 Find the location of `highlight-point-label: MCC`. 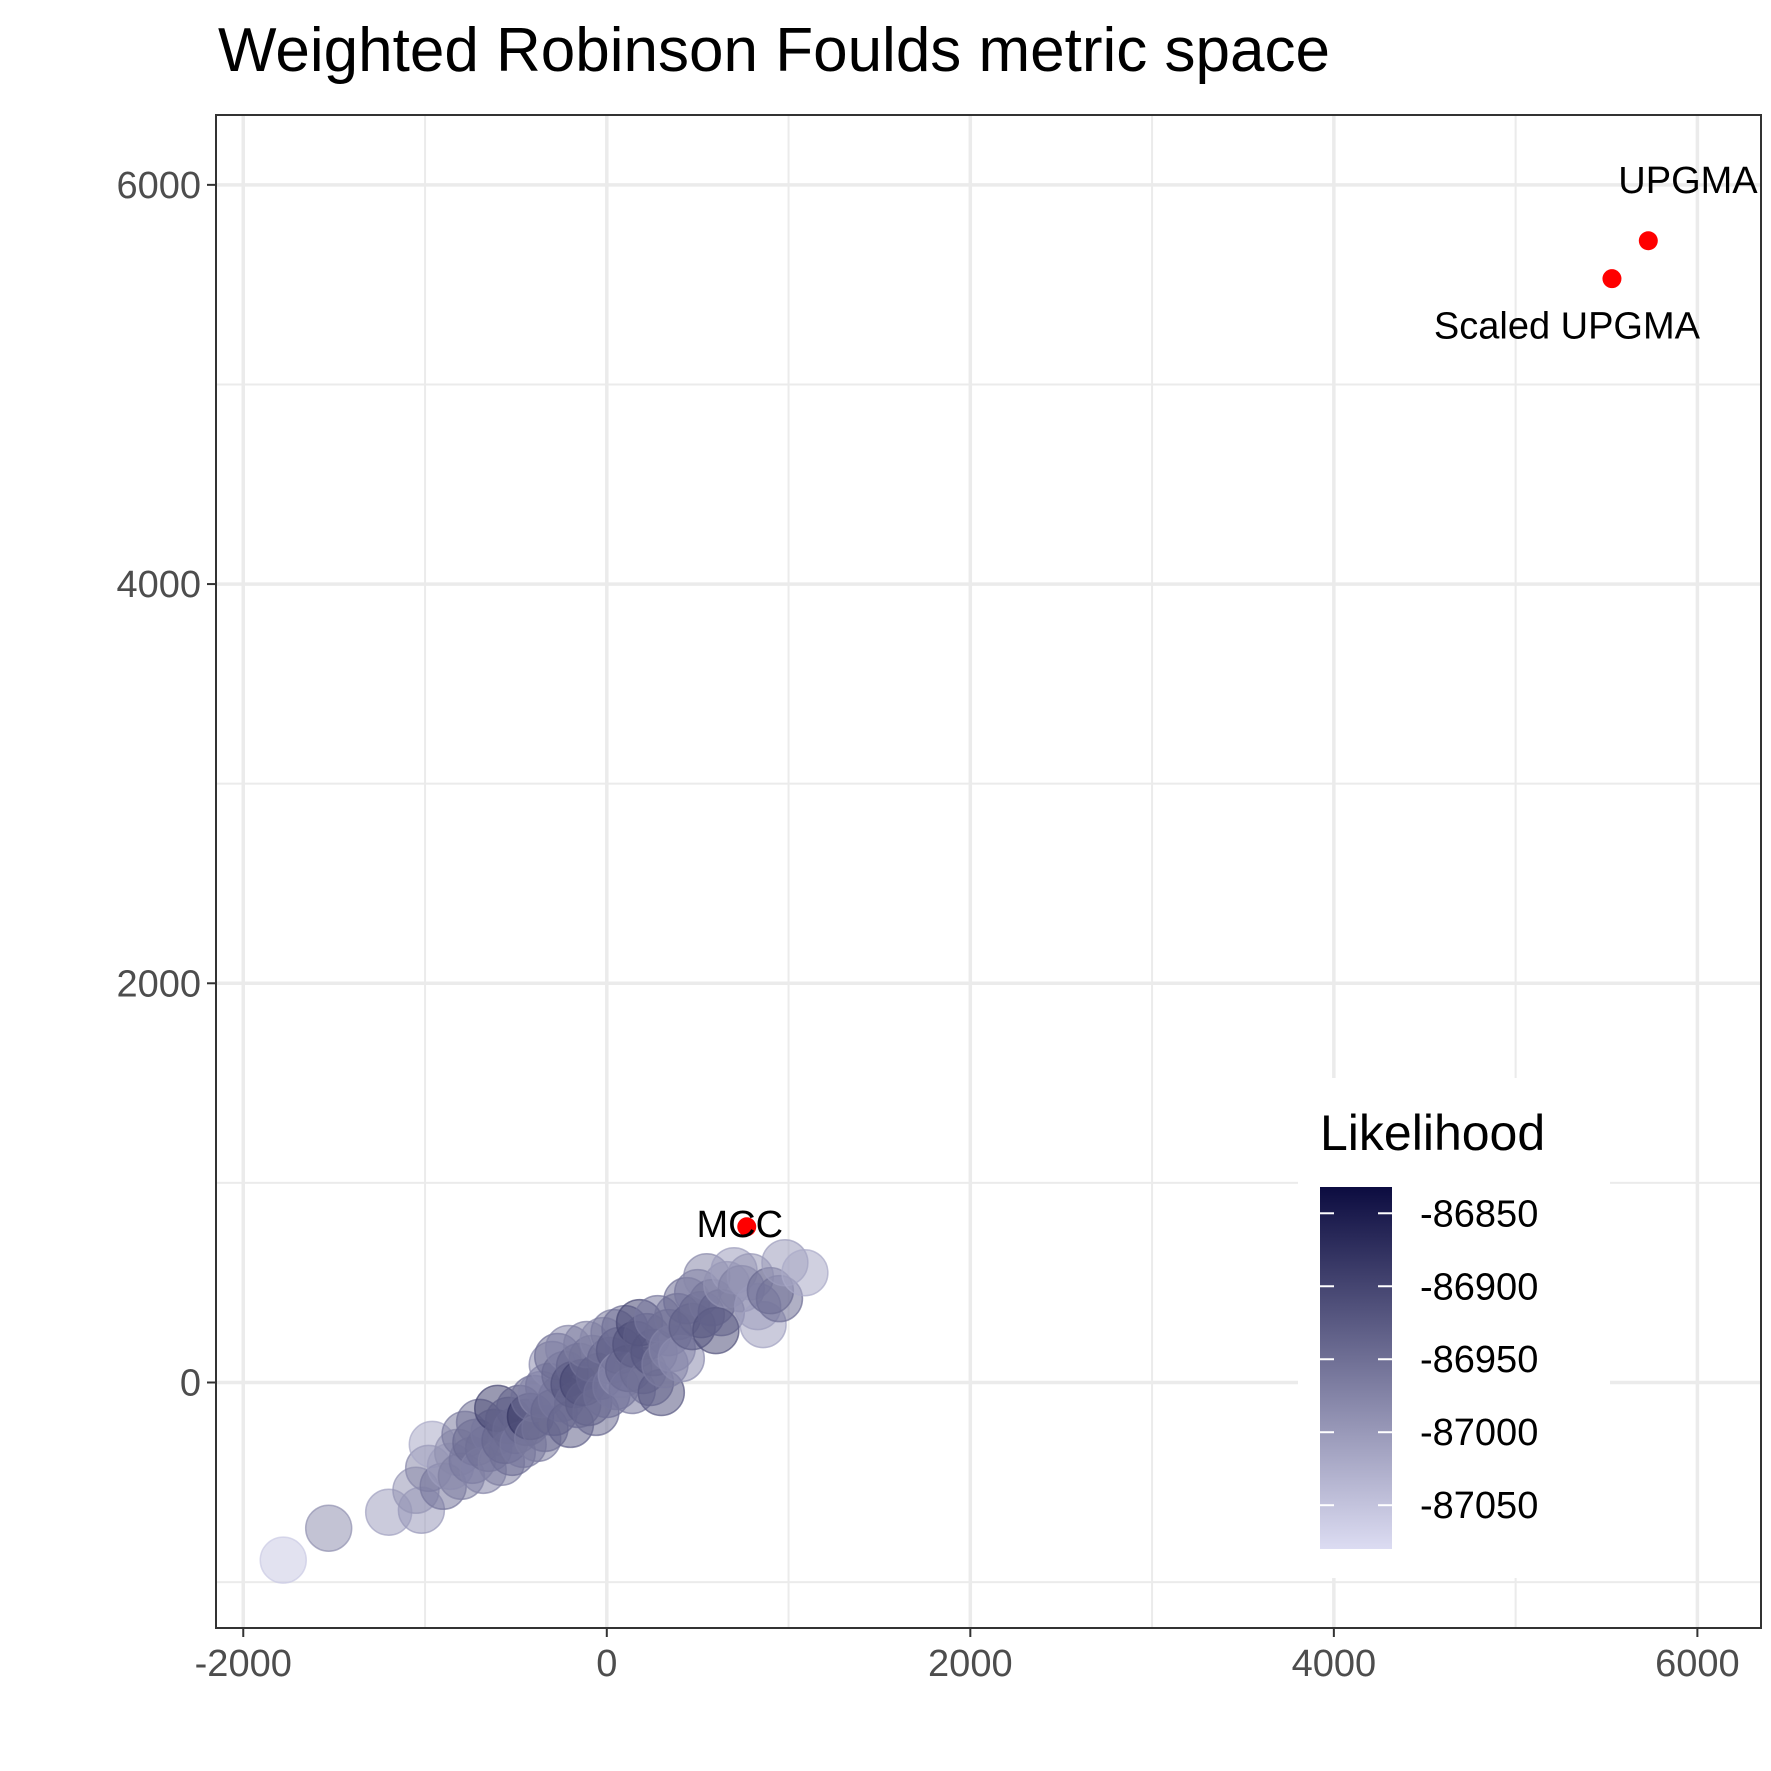

highlight-point-label: MCC is located at coordinates (739, 1225).